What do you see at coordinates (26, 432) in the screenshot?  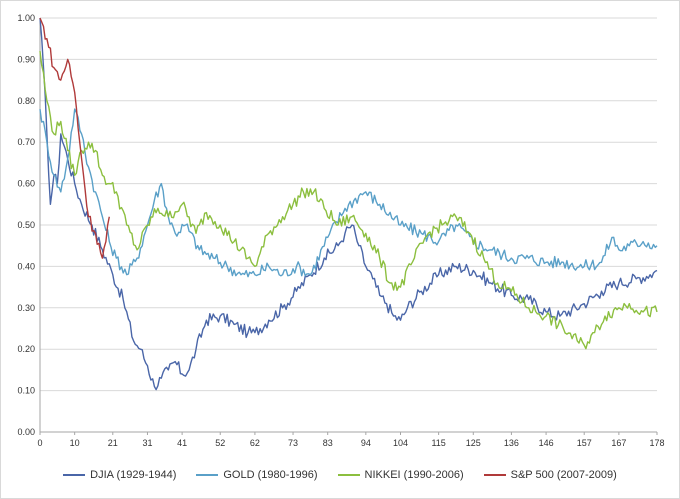 I see `y-tick-label: 0.00` at bounding box center [26, 432].